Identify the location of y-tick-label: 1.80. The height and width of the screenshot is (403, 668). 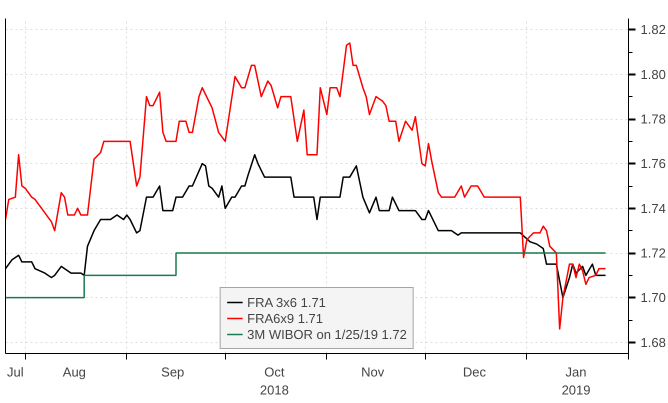
(653, 74).